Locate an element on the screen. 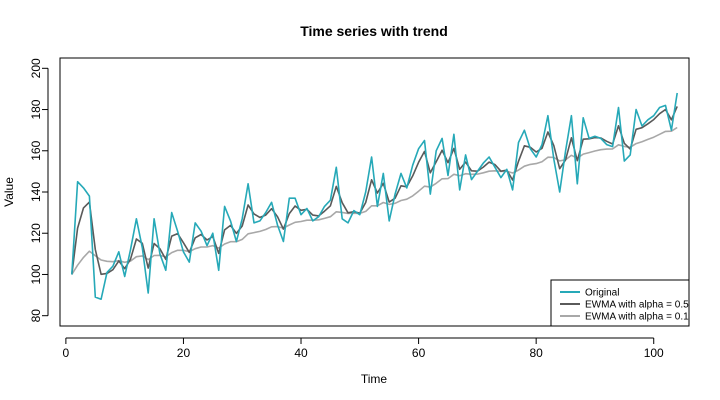 Image resolution: width=720 pixels, height=400 pixels. x-tick-label: 0 is located at coordinates (66, 353).